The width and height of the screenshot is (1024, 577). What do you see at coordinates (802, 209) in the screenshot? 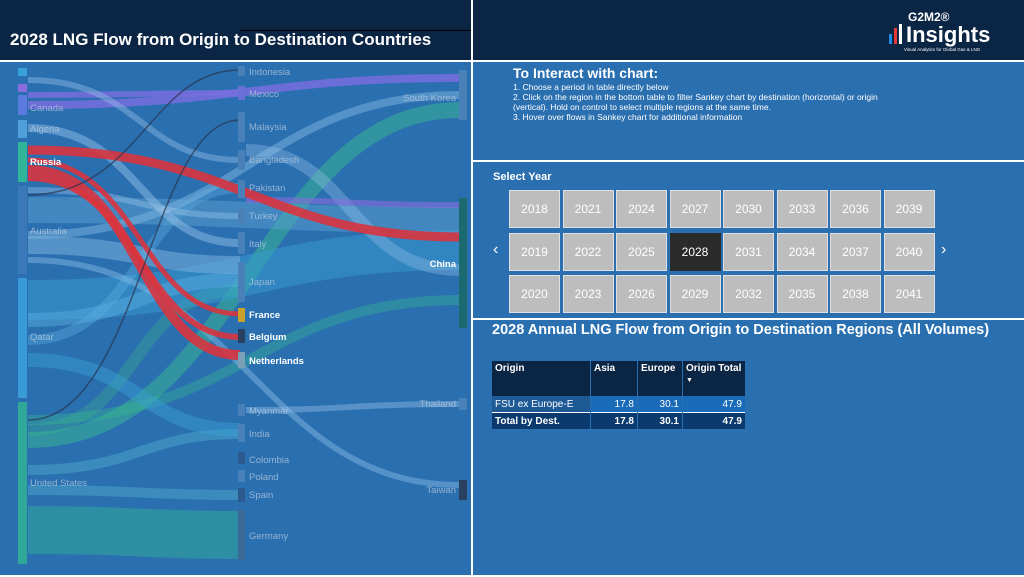
I see `year-button-2033: 2033` at bounding box center [802, 209].